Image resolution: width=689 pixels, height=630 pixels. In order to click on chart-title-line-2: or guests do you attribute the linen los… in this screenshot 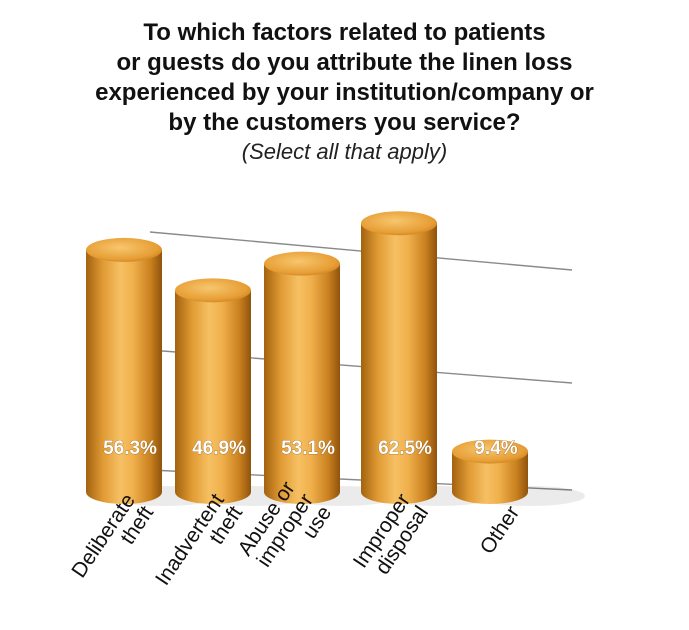, I will do `click(344, 62)`.